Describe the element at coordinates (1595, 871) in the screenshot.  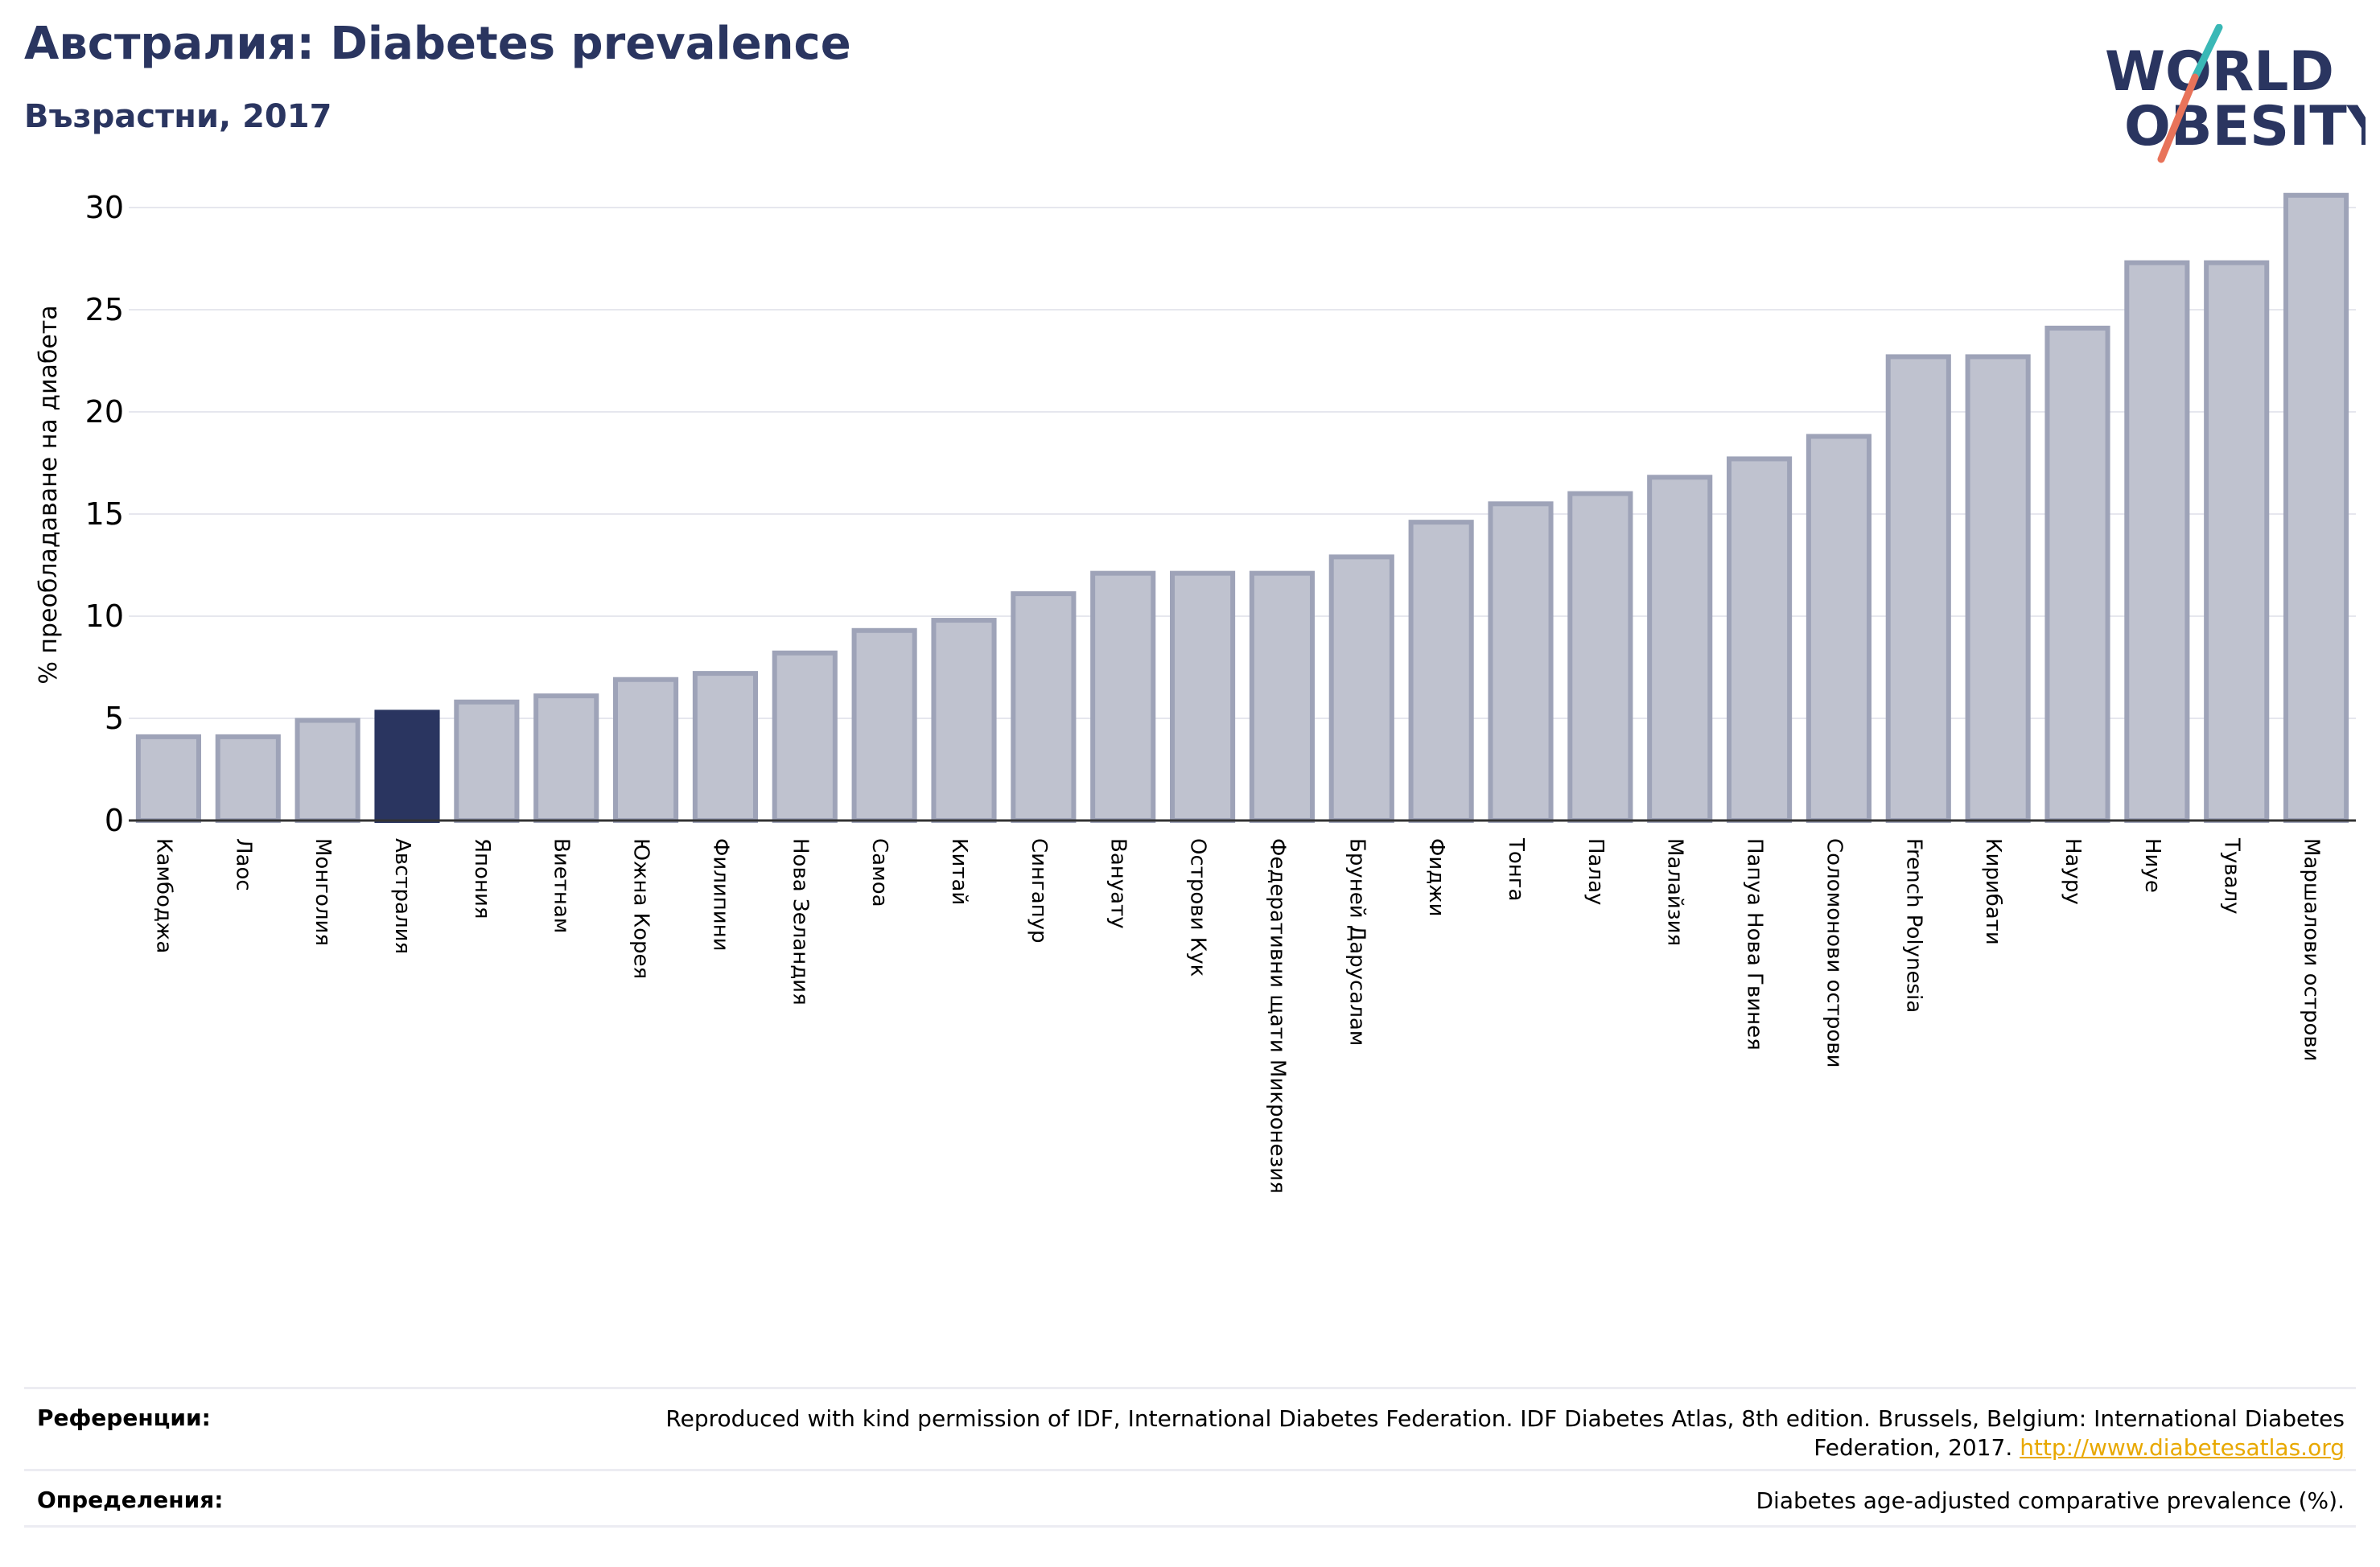
I see `x-tick-label: Палау` at that location.